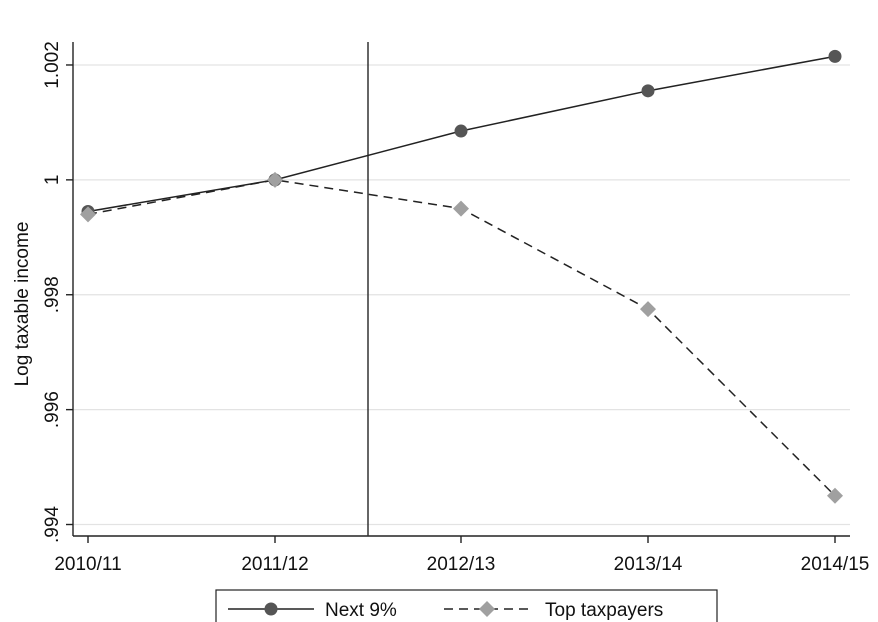  I want to click on y-tick-label: 1, so click(52, 180).